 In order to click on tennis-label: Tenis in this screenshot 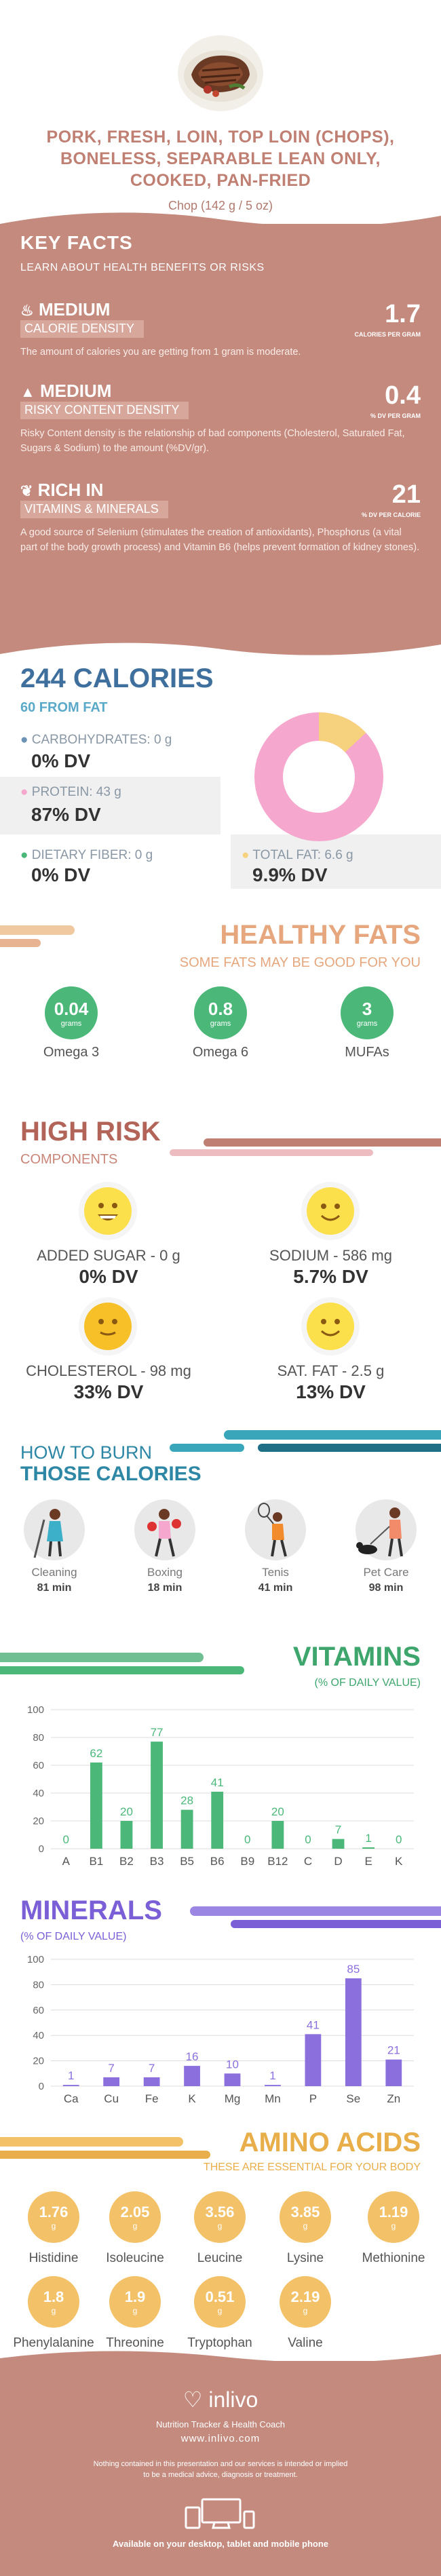, I will do `click(275, 1572)`.